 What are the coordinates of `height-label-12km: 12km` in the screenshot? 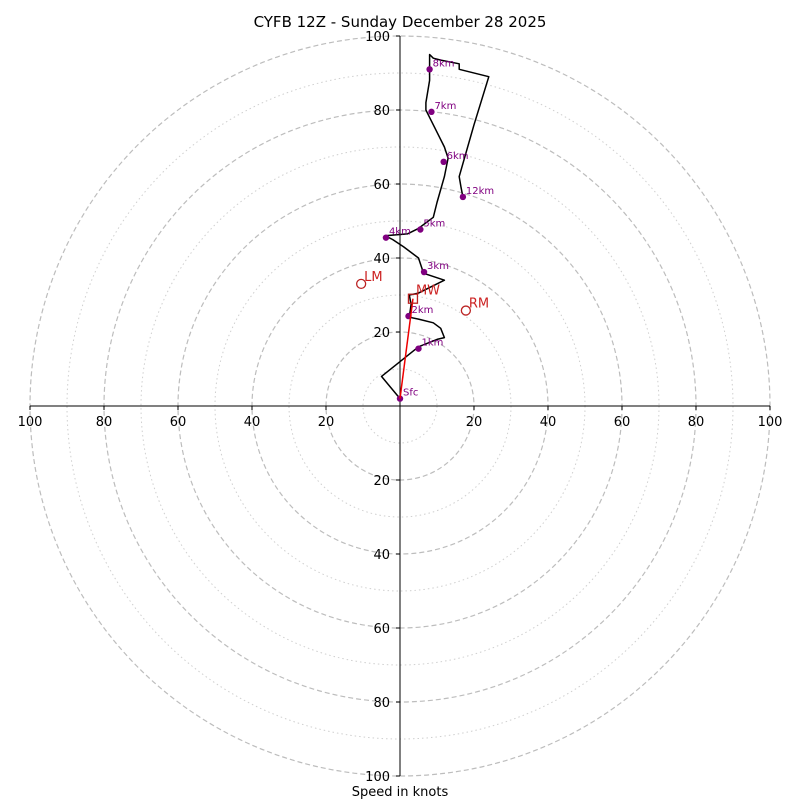 It's located at (480, 191).